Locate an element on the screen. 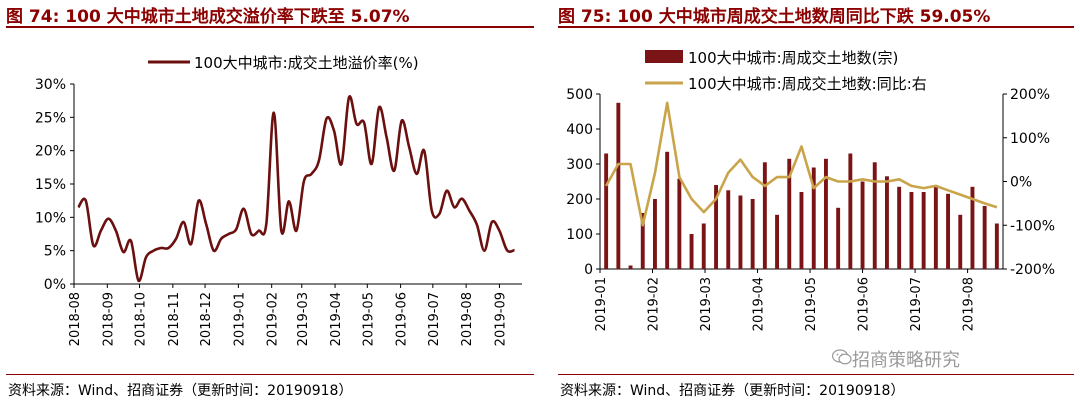 This screenshot has width=1080, height=411. left-y-tick-label: 30% is located at coordinates (50, 85).